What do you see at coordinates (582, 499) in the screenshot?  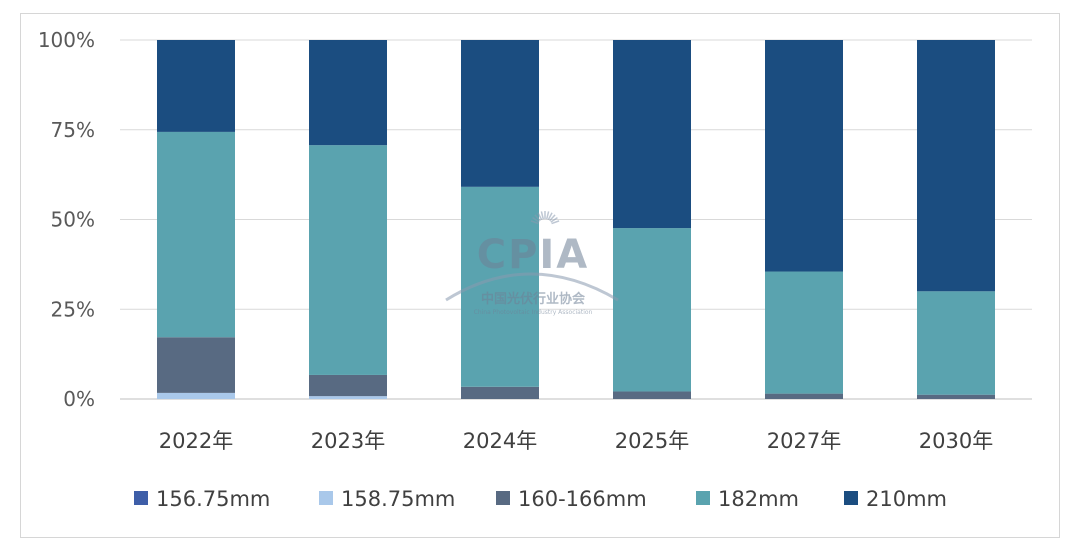 I see `legend-label: 160-166mm` at bounding box center [582, 499].